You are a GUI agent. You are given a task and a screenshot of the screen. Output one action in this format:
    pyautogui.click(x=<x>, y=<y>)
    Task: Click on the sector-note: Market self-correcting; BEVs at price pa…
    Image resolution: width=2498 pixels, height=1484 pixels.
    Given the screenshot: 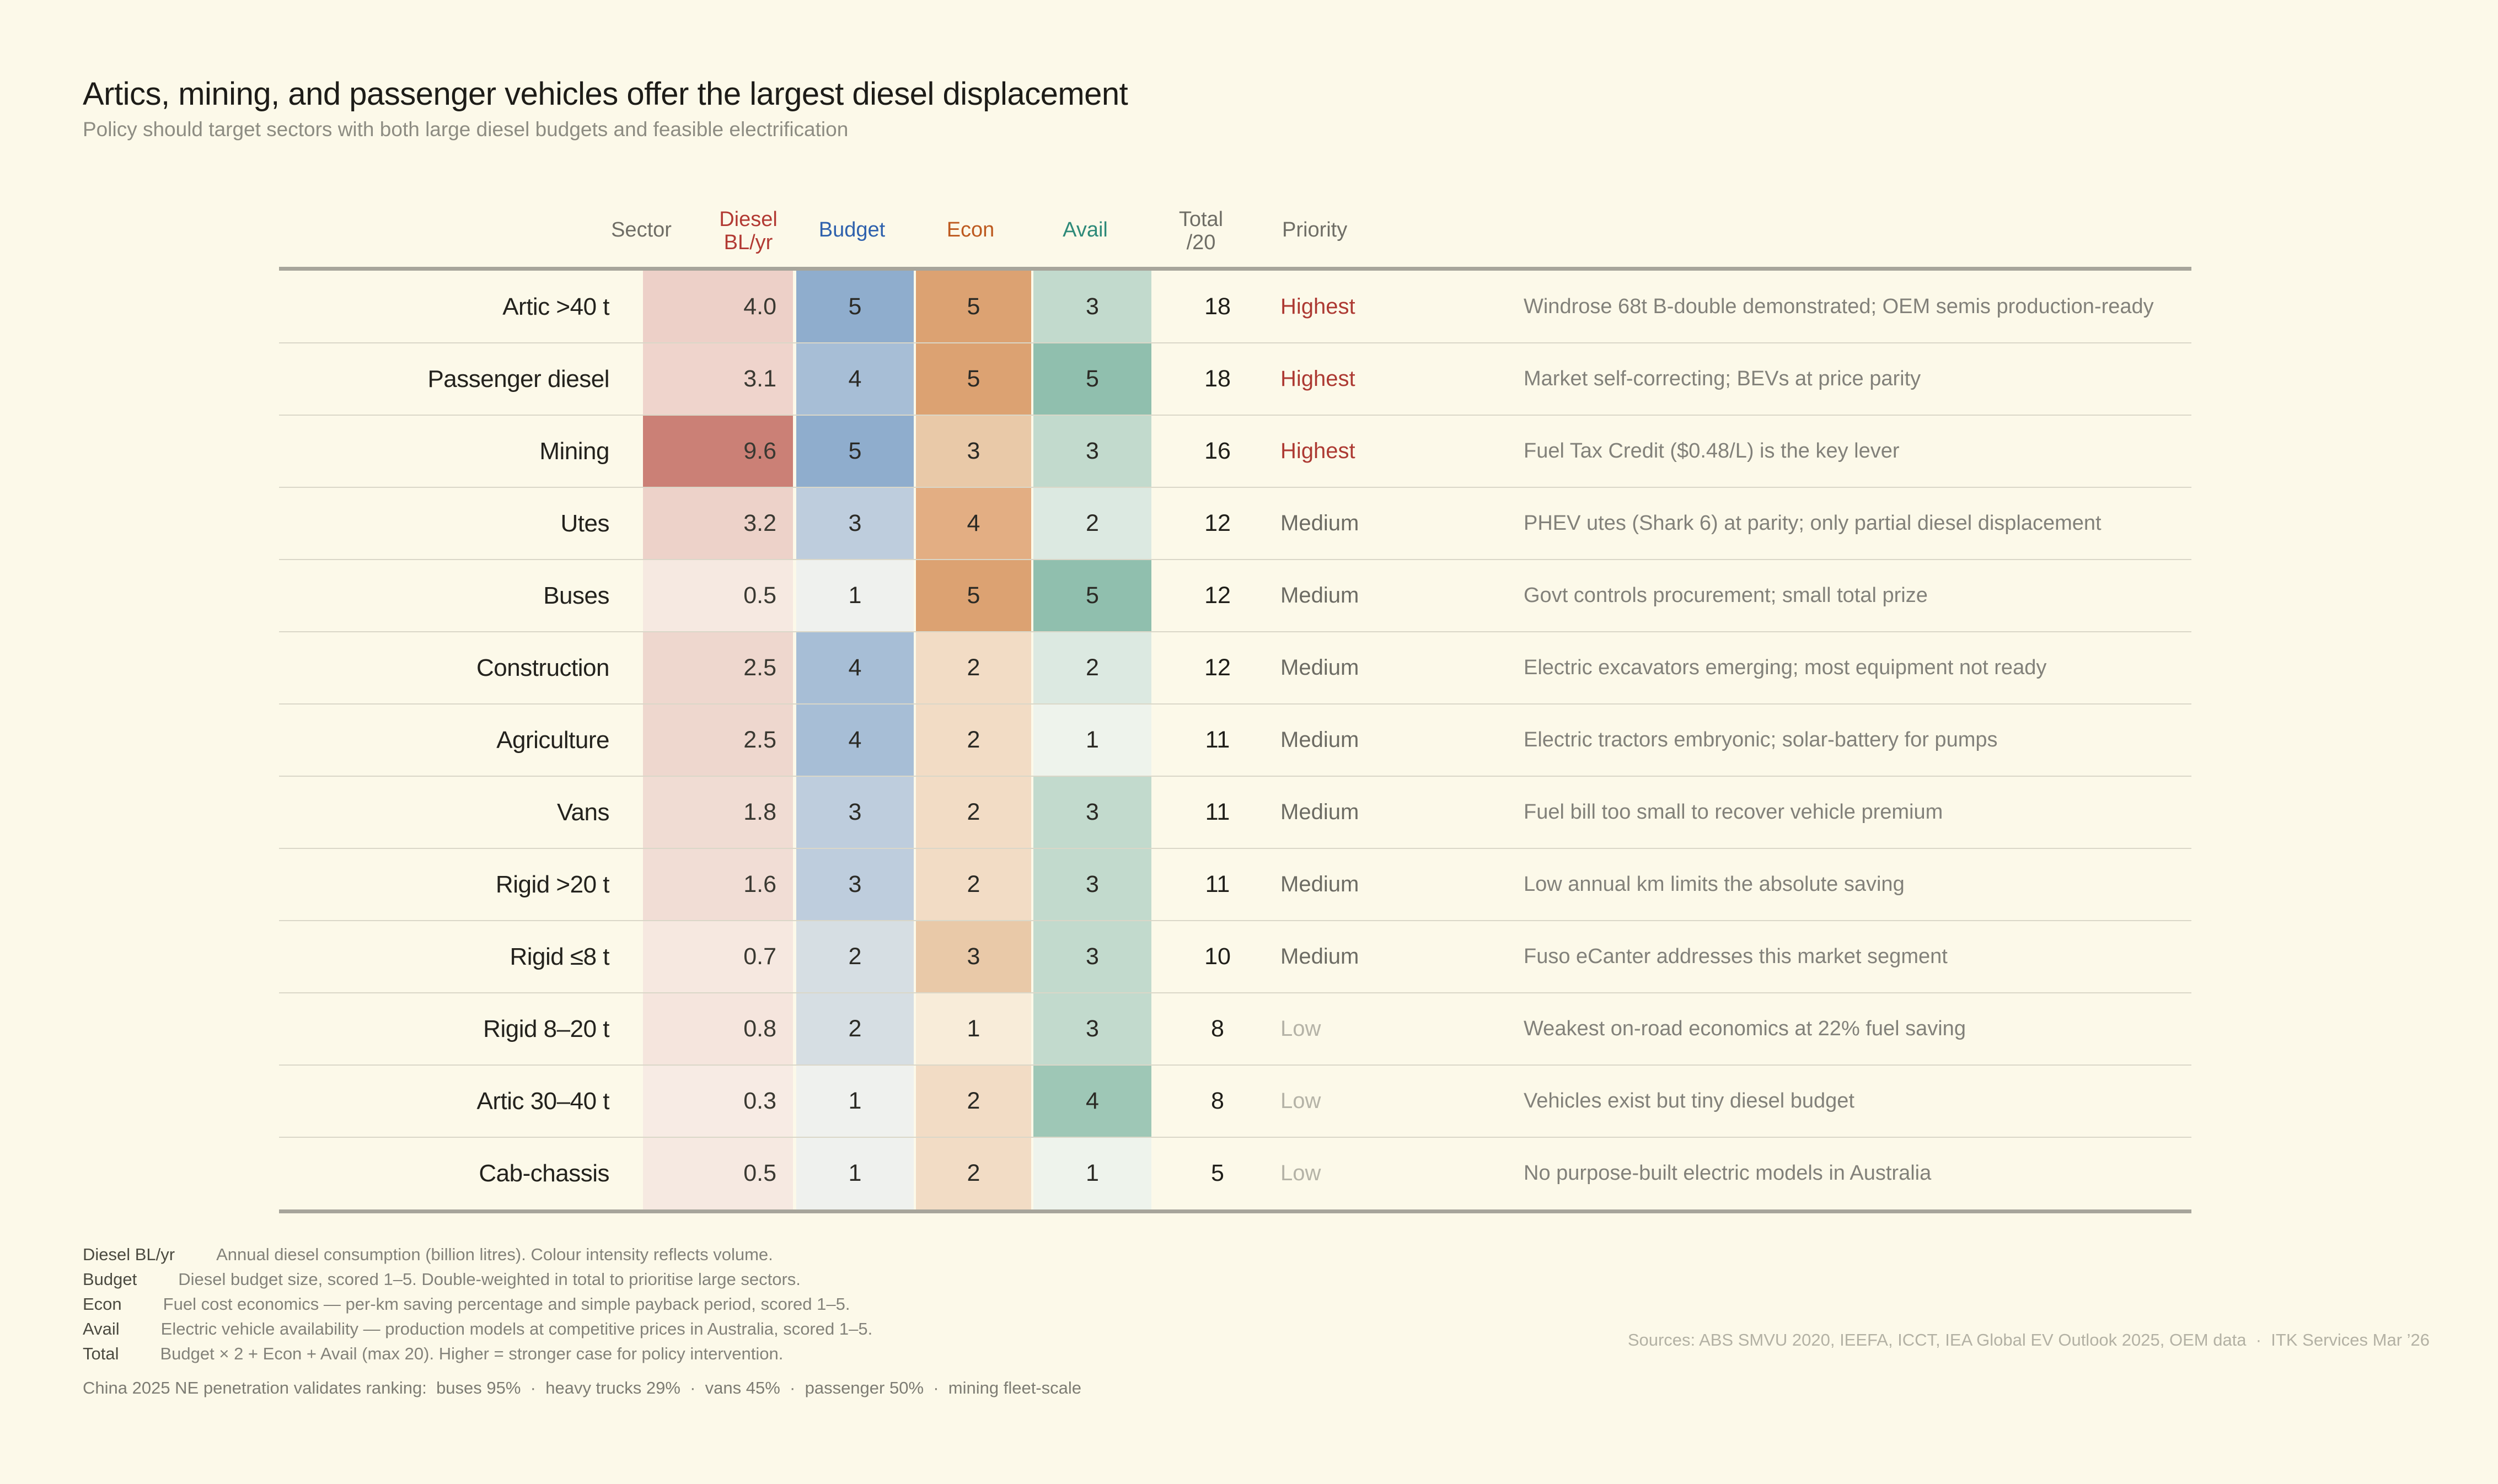 What is the action you would take?
    pyautogui.click(x=1722, y=378)
    